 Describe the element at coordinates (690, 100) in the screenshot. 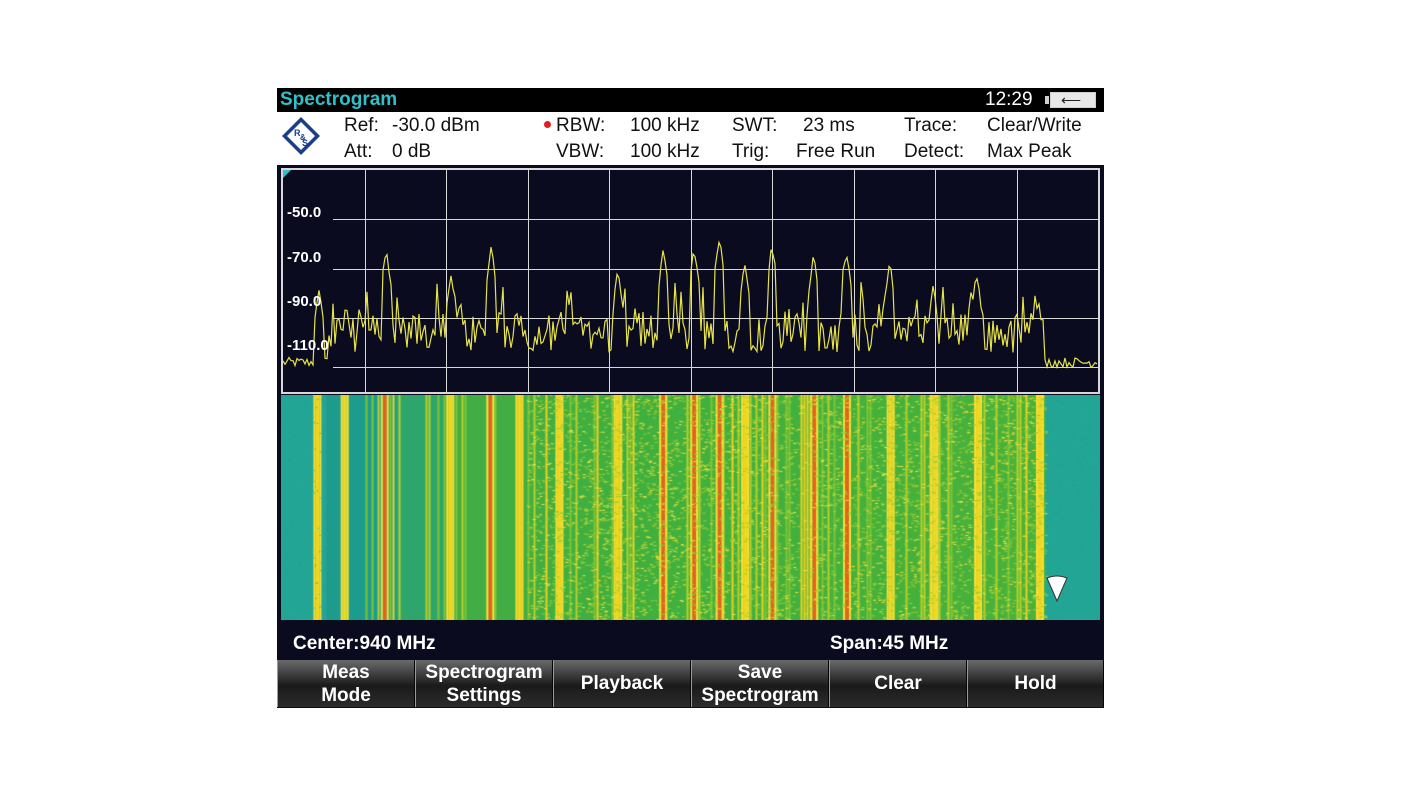

I see `title-bar: Spectrogram 12:29 ⟵` at that location.